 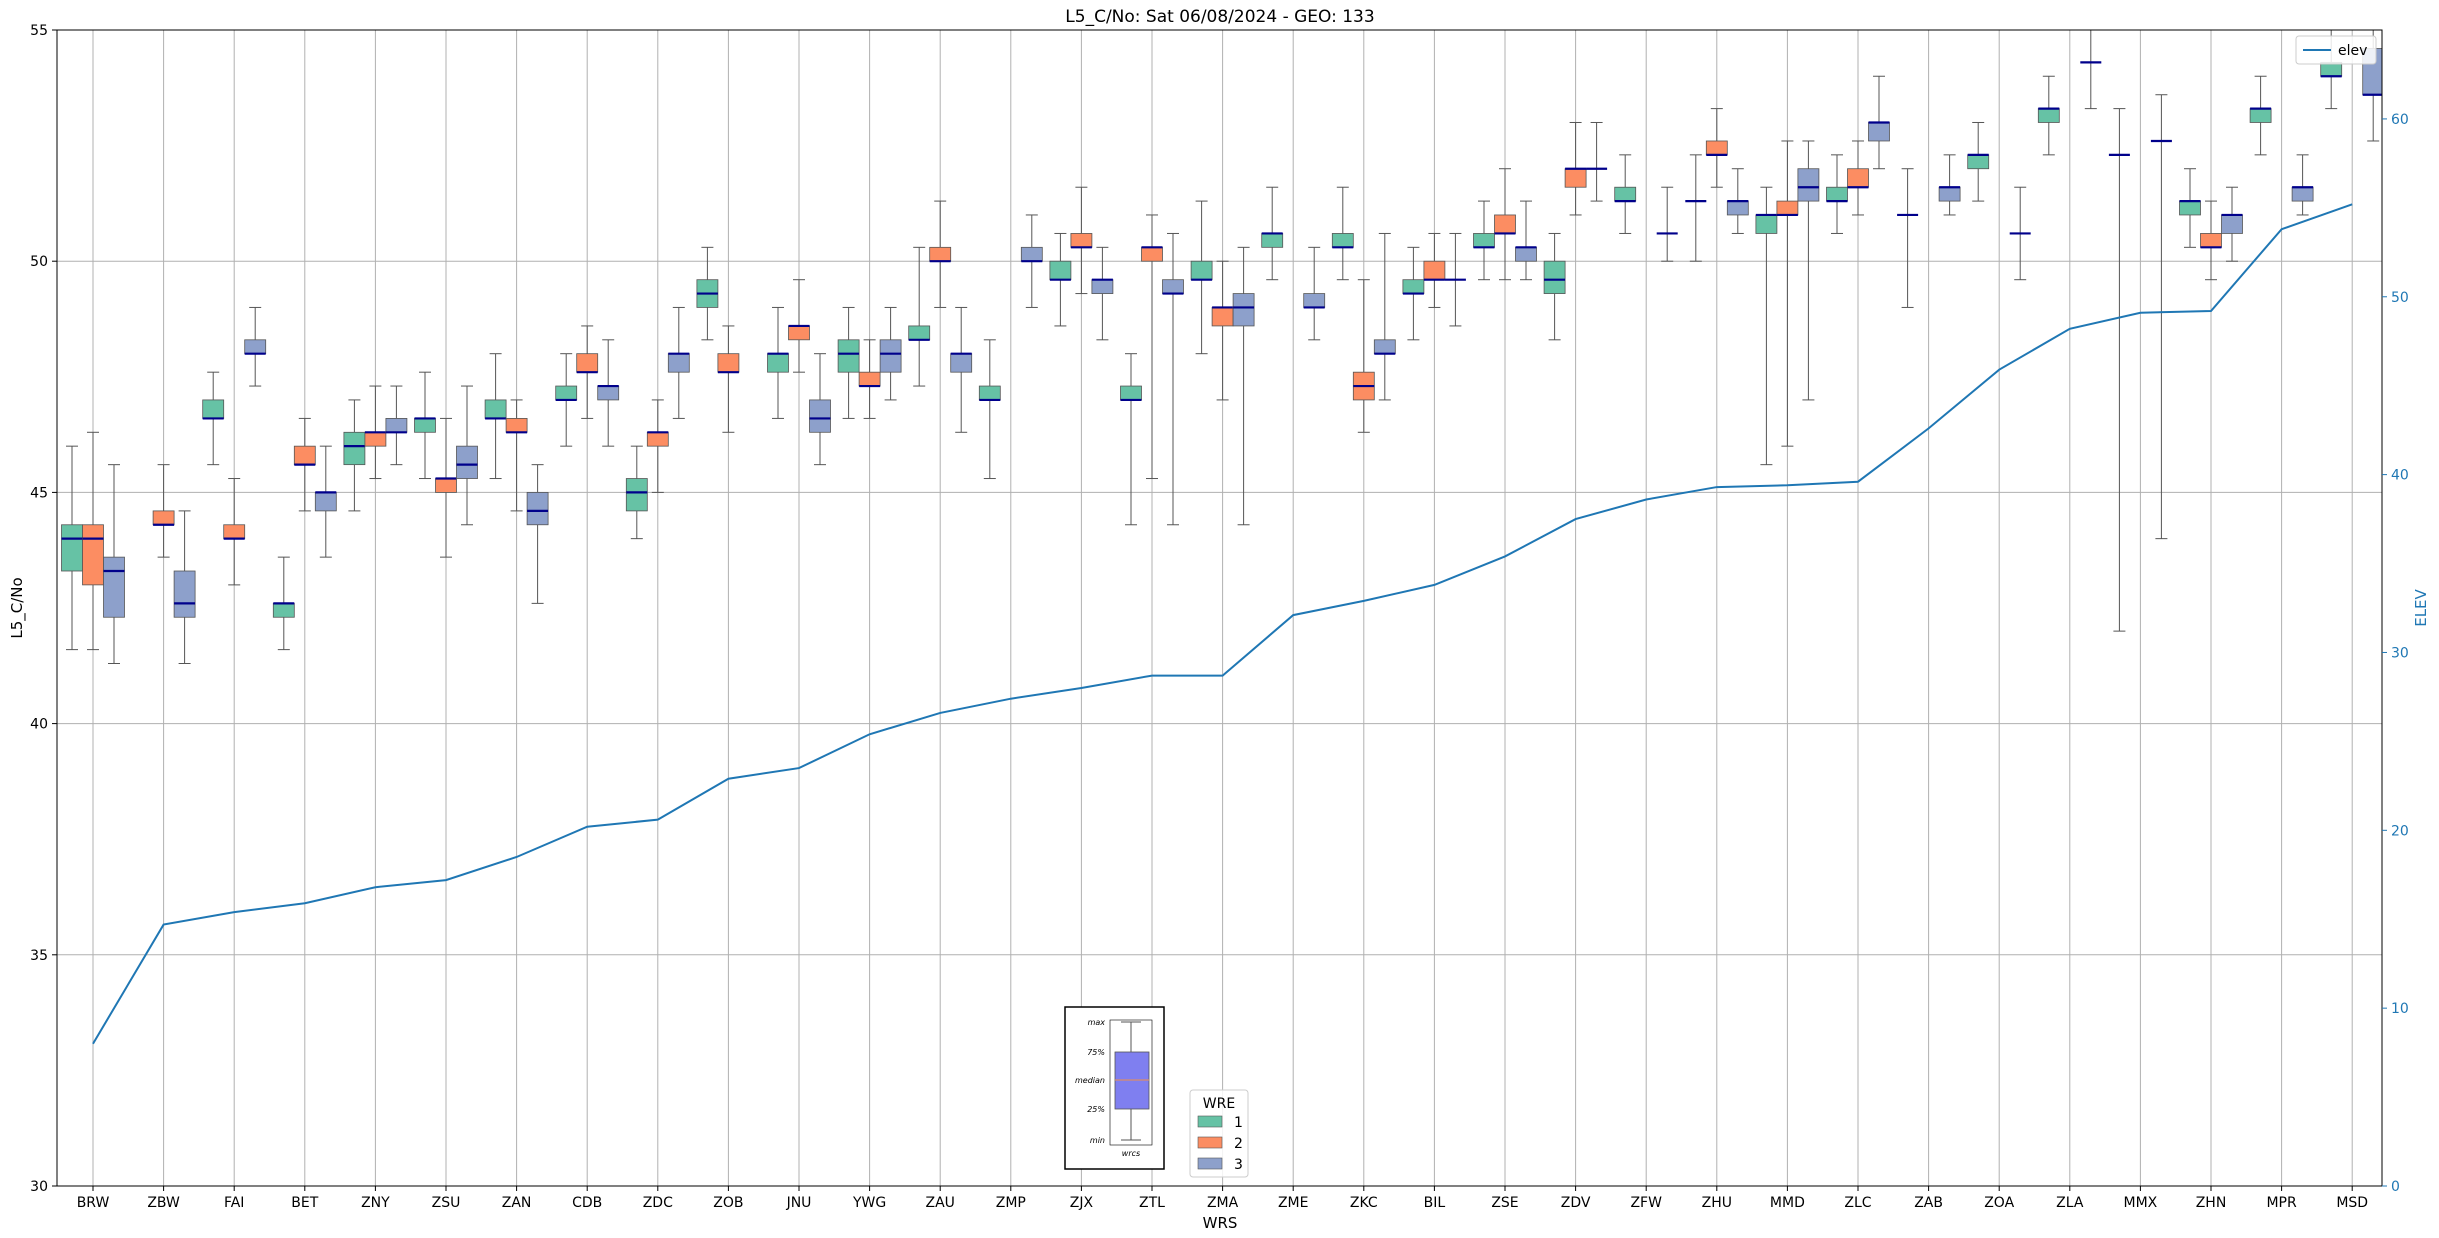 What do you see at coordinates (1364, 1203) in the screenshot?
I see `x-tick-label: ZKC` at bounding box center [1364, 1203].